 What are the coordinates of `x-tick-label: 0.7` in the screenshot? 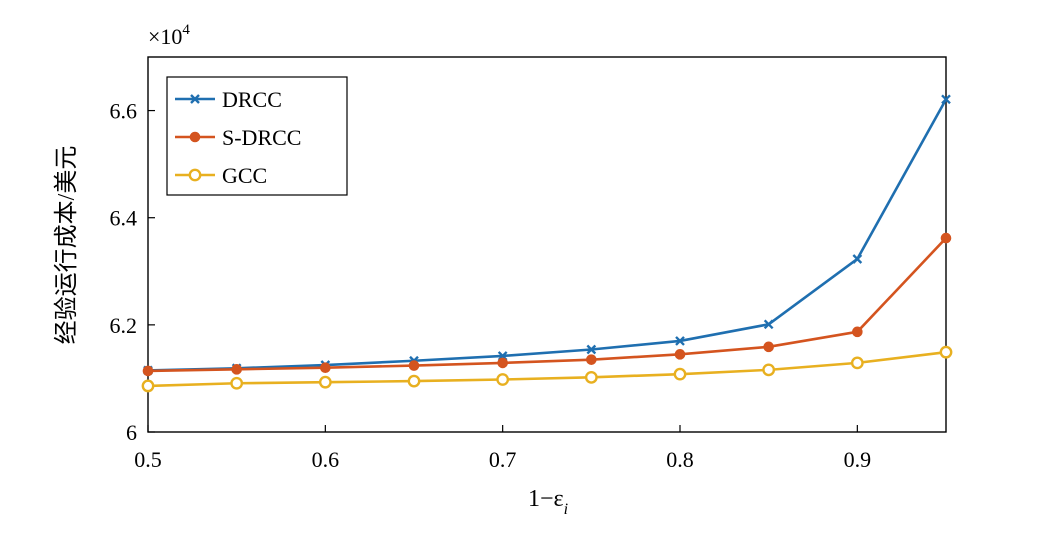 It's located at (503, 459).